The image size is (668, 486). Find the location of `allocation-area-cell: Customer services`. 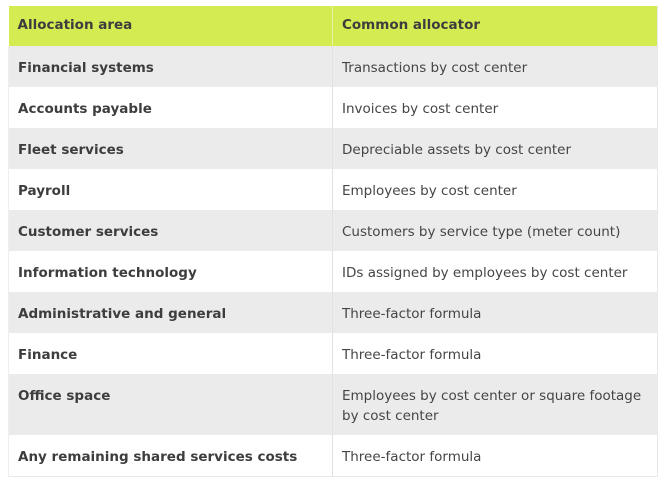

allocation-area-cell: Customer services is located at coordinates (170, 230).